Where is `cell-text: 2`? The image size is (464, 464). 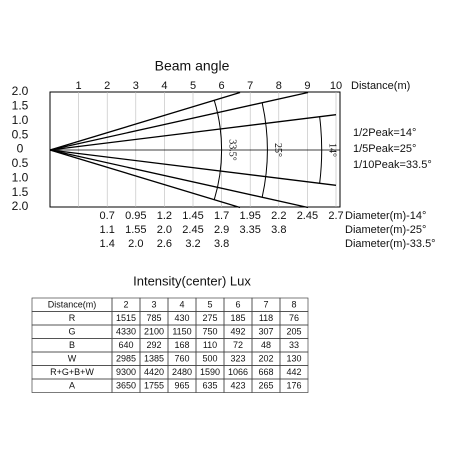 cell-text: 2 is located at coordinates (125, 305).